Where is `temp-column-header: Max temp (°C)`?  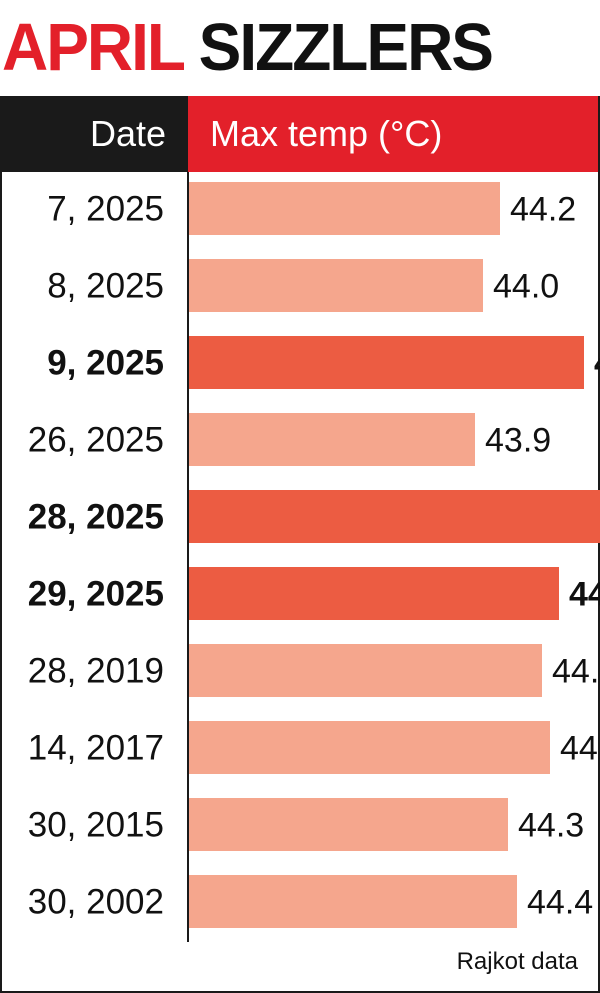 temp-column-header: Max temp (°C) is located at coordinates (394, 134).